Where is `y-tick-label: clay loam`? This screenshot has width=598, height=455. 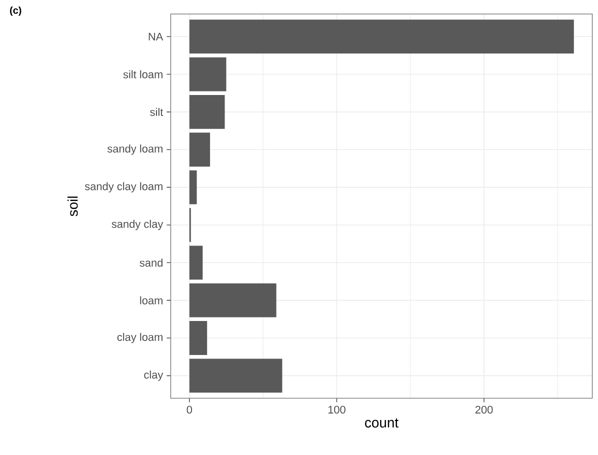 y-tick-label: clay loam is located at coordinates (139, 338).